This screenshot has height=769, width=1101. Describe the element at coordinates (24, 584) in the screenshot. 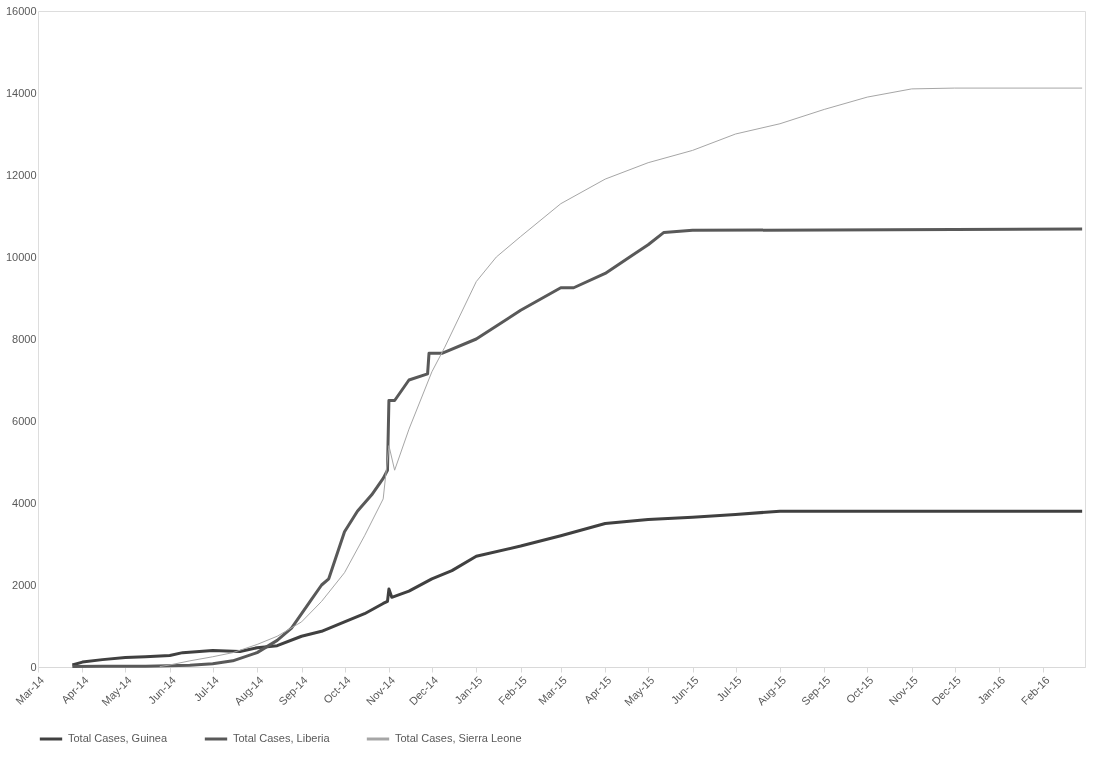

I see `y-tick-label: 2000` at that location.